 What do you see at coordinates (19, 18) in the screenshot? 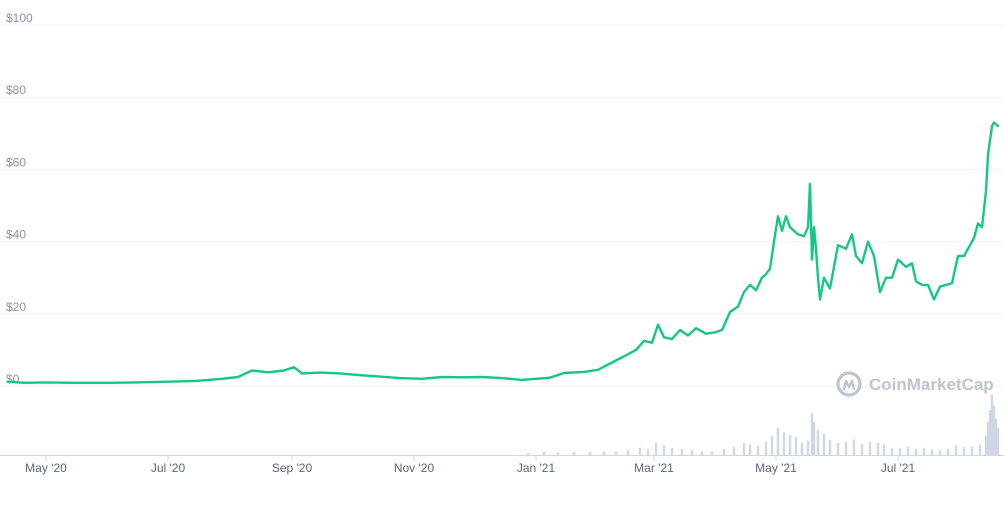
I see `y-tick-label: $100` at bounding box center [19, 18].